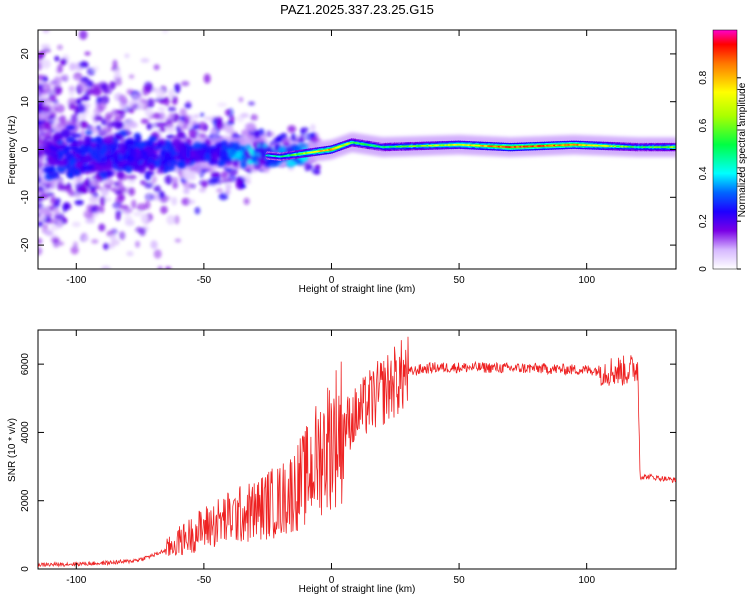 The image size is (750, 600). Describe the element at coordinates (25, 432) in the screenshot. I see `snr-ytick-label: 4000` at that location.